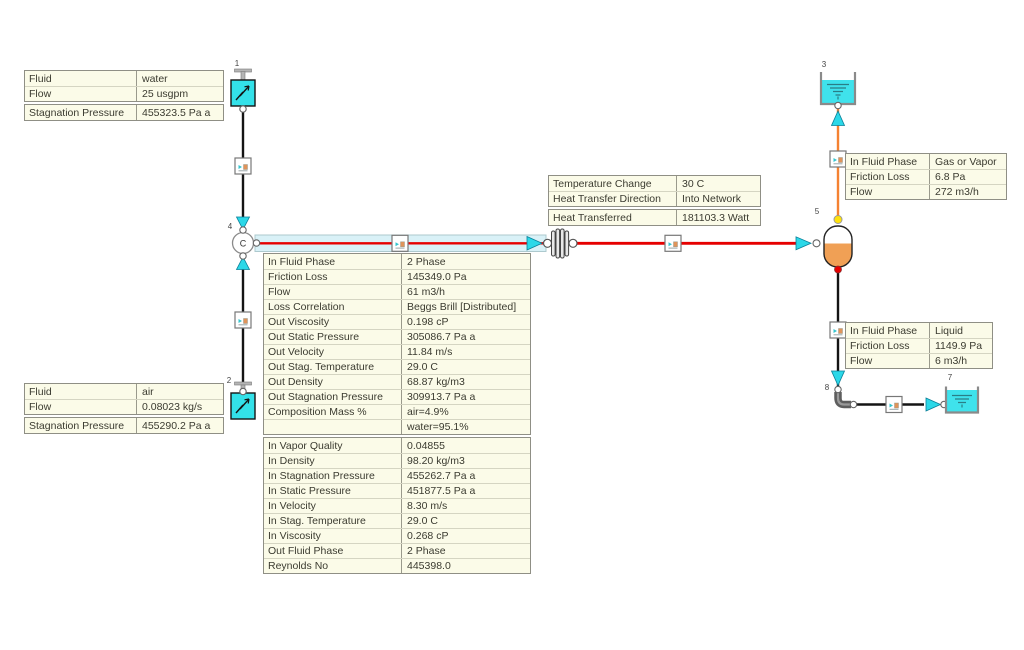  What do you see at coordinates (397, 565) in the screenshot?
I see `table-row: Reynolds No 445398.0` at bounding box center [397, 565].